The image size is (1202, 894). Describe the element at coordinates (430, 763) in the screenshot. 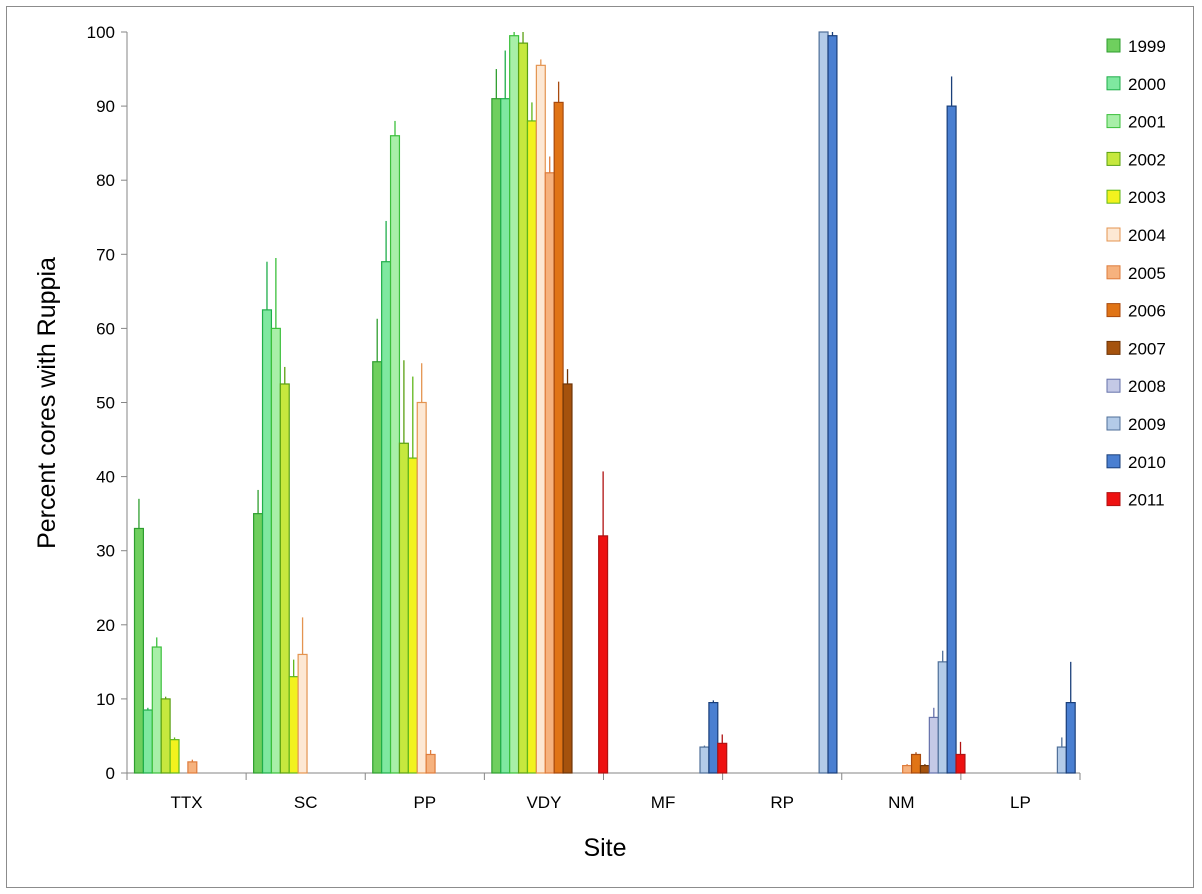

I see `bar-2005-pp` at that location.